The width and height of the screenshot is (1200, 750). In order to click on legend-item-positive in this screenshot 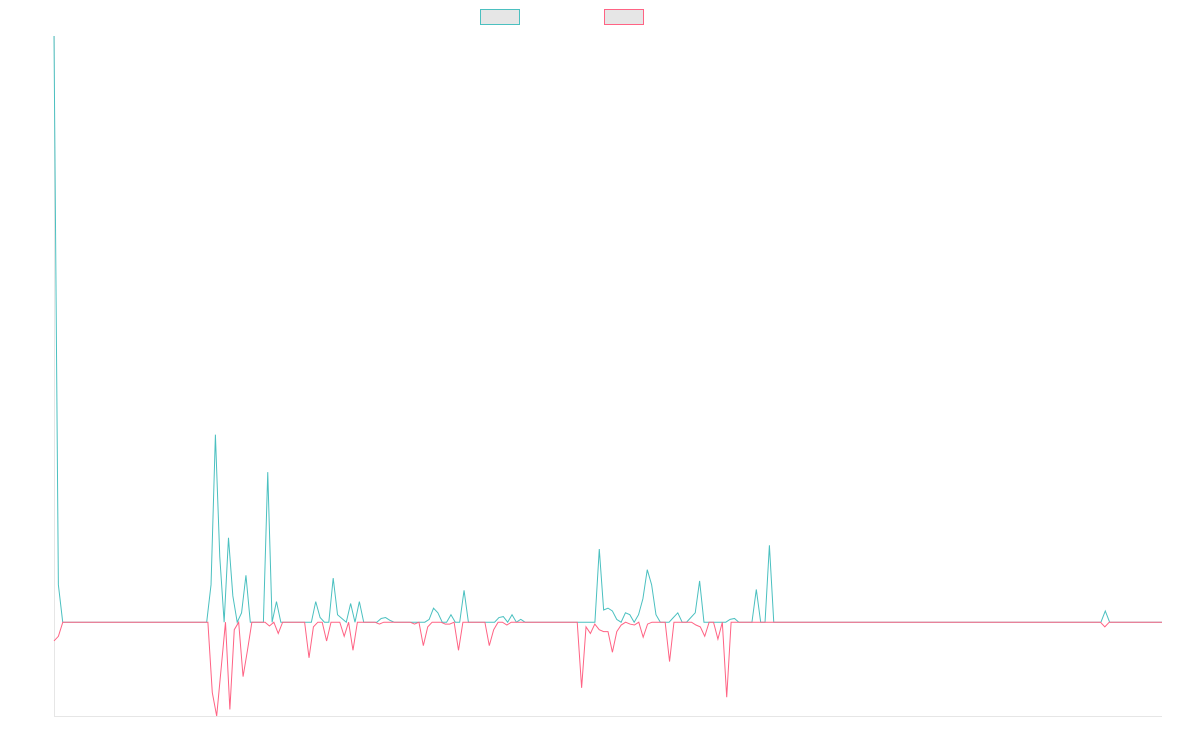, I will do `click(503, 17)`.